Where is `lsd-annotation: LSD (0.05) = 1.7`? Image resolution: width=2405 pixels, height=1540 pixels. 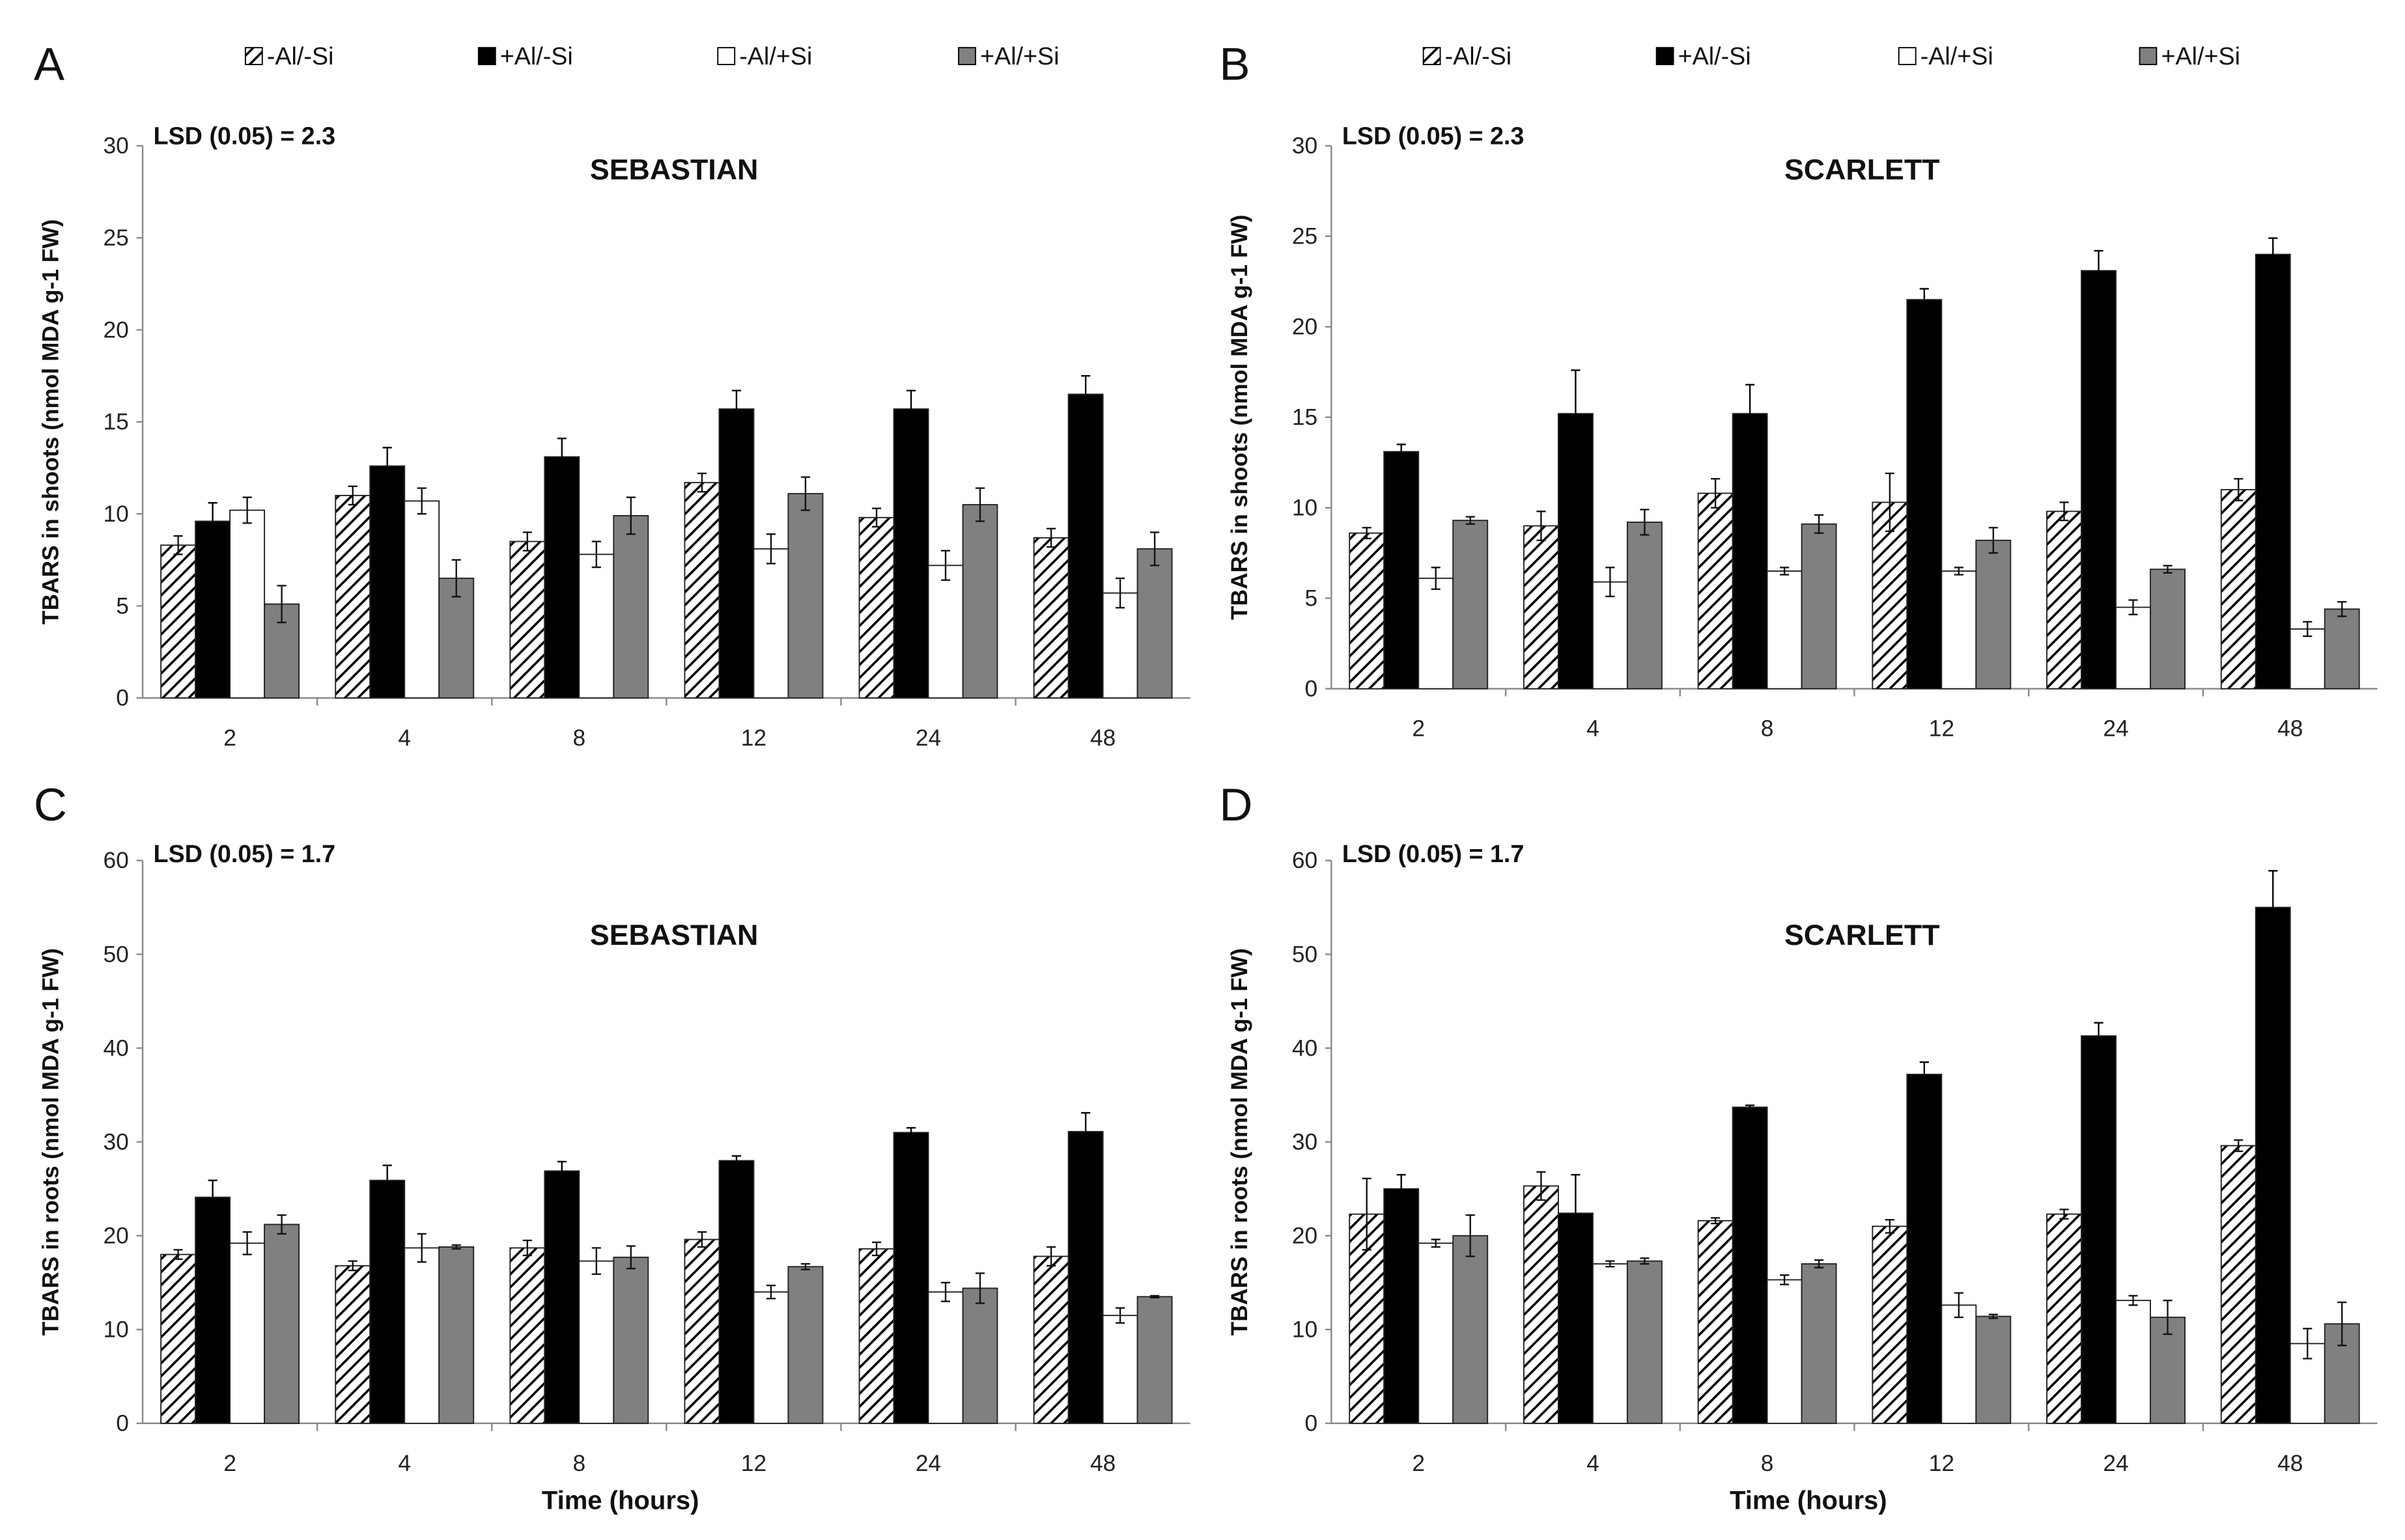
lsd-annotation: LSD (0.05) = 1.7 is located at coordinates (245, 854).